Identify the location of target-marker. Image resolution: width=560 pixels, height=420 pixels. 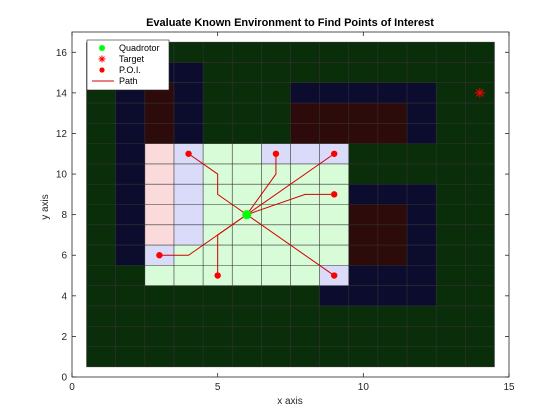
(479, 92).